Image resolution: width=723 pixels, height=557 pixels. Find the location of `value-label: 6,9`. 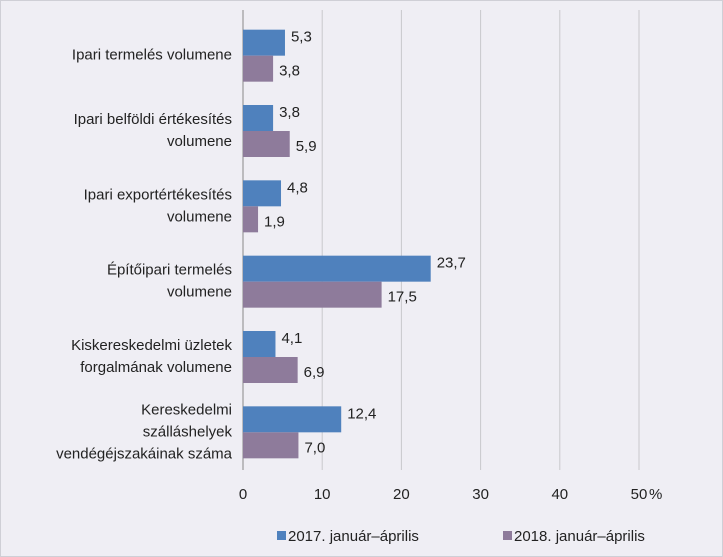

value-label: 6,9 is located at coordinates (314, 372).